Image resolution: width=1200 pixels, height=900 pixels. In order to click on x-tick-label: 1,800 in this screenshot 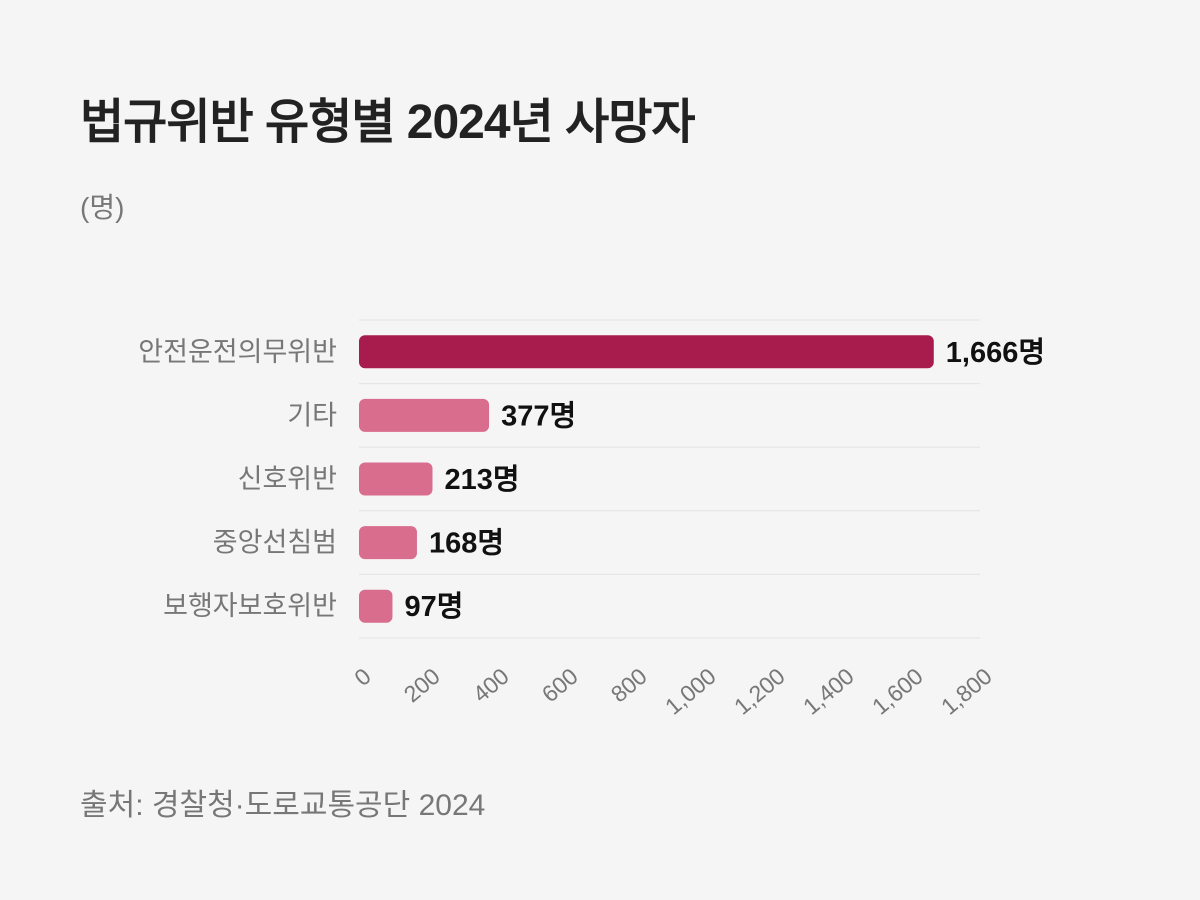, I will do `click(966, 691)`.